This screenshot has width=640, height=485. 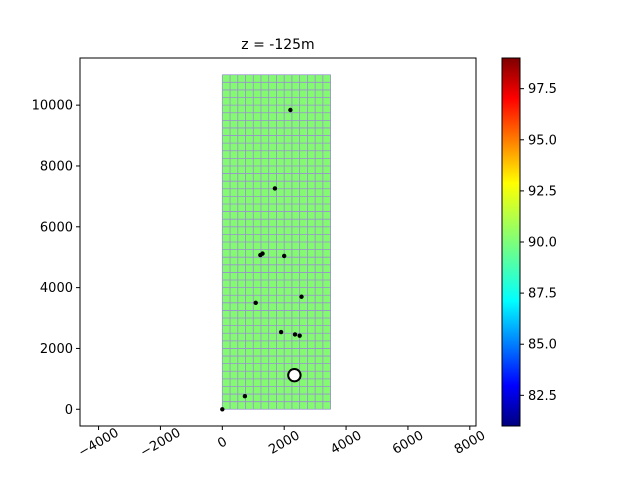 What do you see at coordinates (56, 349) in the screenshot?
I see `y-tick-label: 2000` at bounding box center [56, 349].